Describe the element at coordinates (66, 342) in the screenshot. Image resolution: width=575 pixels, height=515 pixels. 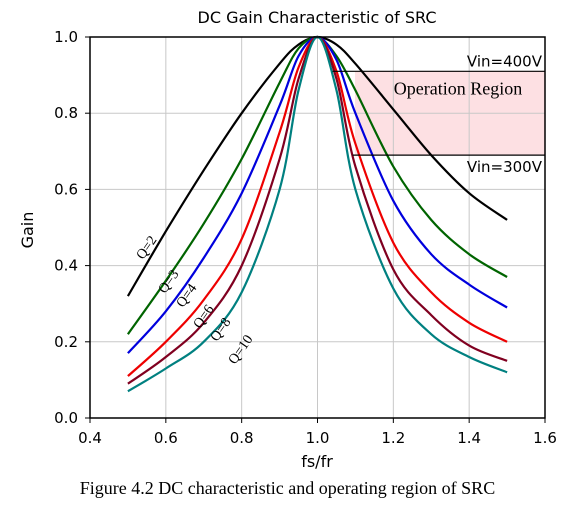
I see `y-tick-label: 0.2` at that location.